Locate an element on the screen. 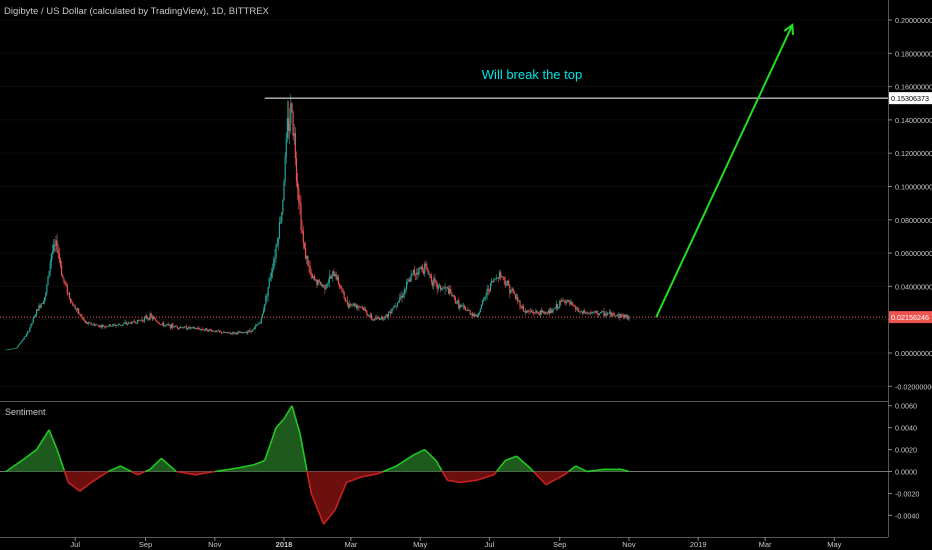 The image size is (932, 550). sentiment-axis: 0.0060 0.0040 0.0020 0.0000 -0.0020 -0.0040 is located at coordinates (903, 461).